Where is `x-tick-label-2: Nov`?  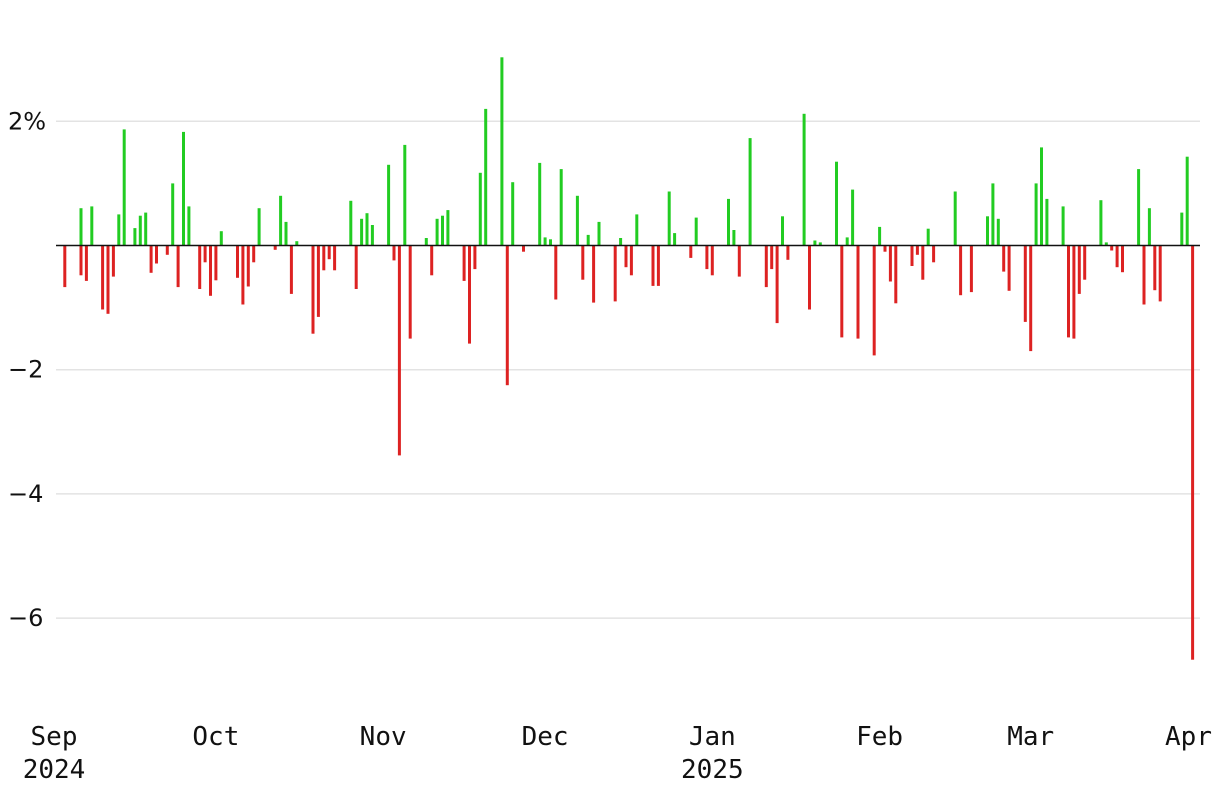 x-tick-label-2: Nov is located at coordinates (383, 737).